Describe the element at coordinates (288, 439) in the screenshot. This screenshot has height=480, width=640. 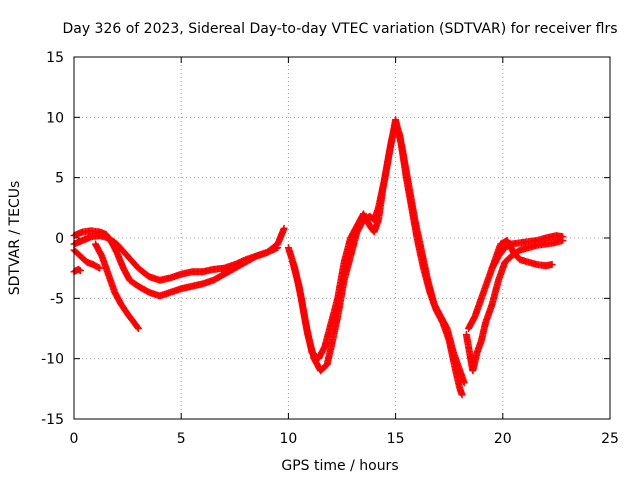
I see `x-tick-label: 10` at that location.